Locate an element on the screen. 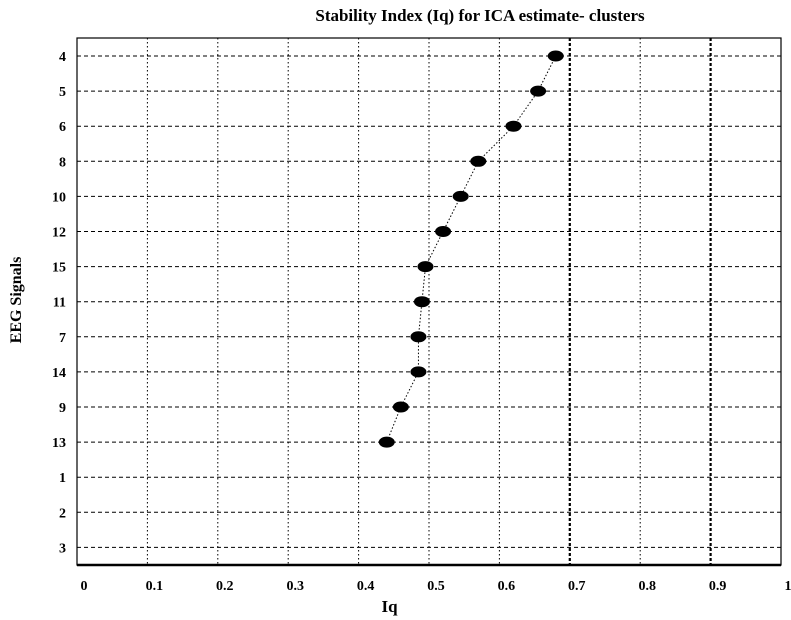 The image size is (791, 620). x-tick-label: 0.5 is located at coordinates (436, 586).